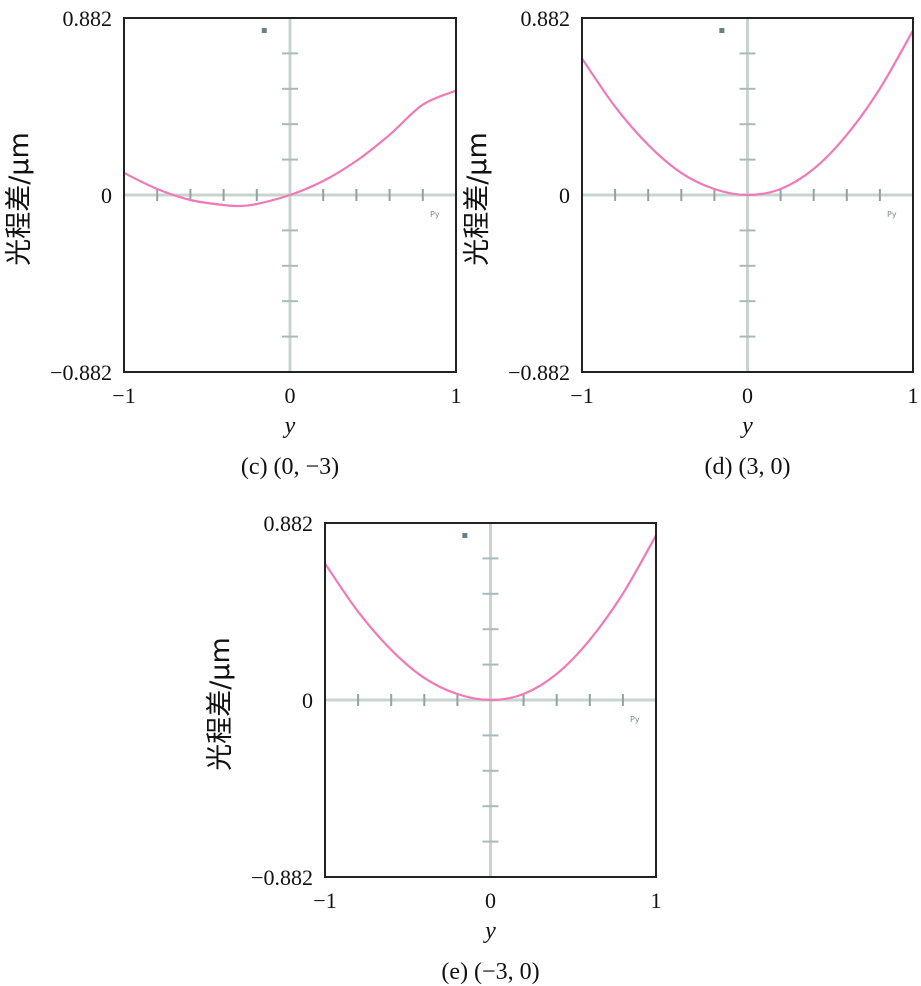 The height and width of the screenshot is (986, 921). What do you see at coordinates (290, 467) in the screenshot?
I see `panel-caption: (c) (0, −3)` at bounding box center [290, 467].